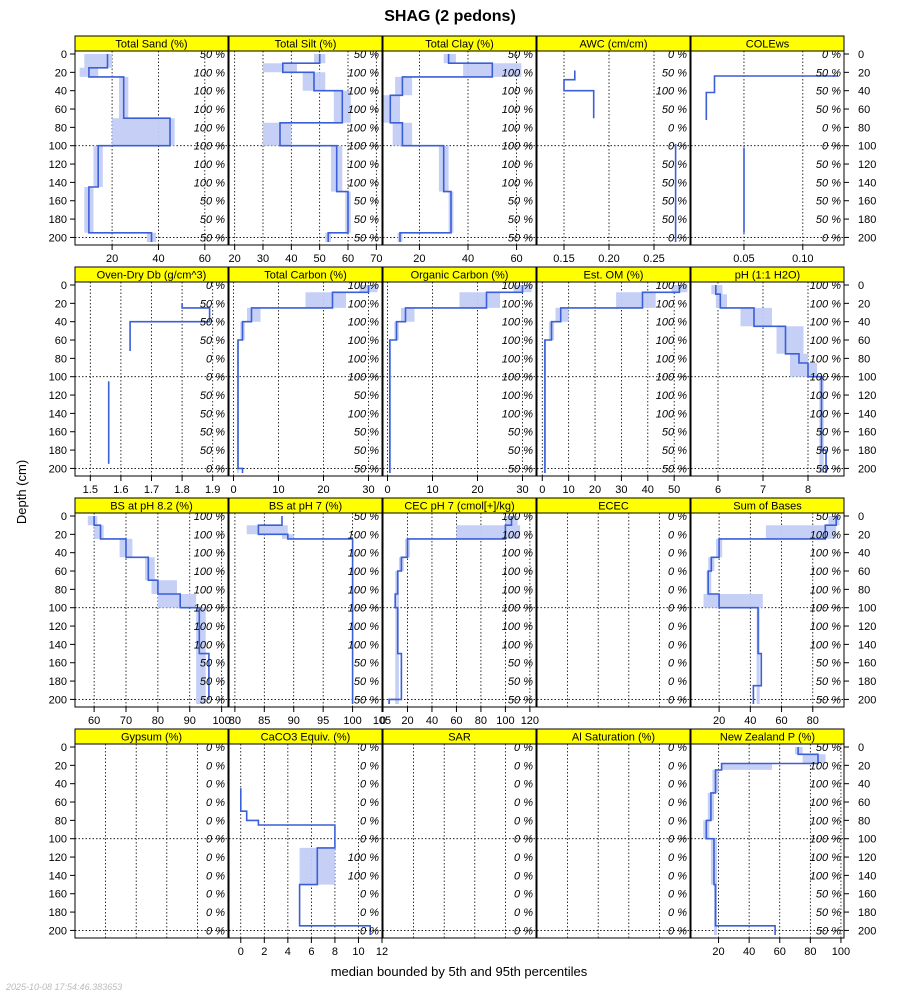 The width and height of the screenshot is (900, 1000). What do you see at coordinates (305, 507) in the screenshot?
I see `panel-title: BS at pH 7 (%)` at bounding box center [305, 507].